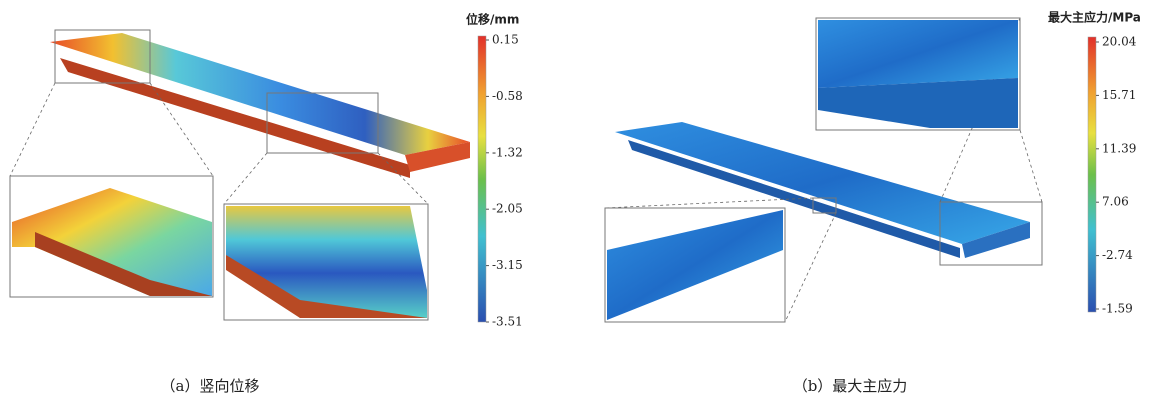  Describe the element at coordinates (507, 96) in the screenshot. I see `colorbar-tick-label: -0.58` at that location.